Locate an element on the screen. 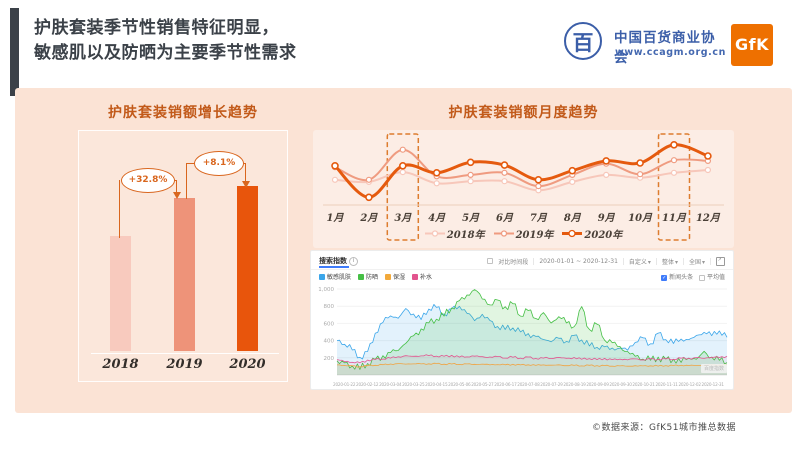  keyword-legend: 敏感肌肤 防晒 保湿 补水 is located at coordinates (375, 276).